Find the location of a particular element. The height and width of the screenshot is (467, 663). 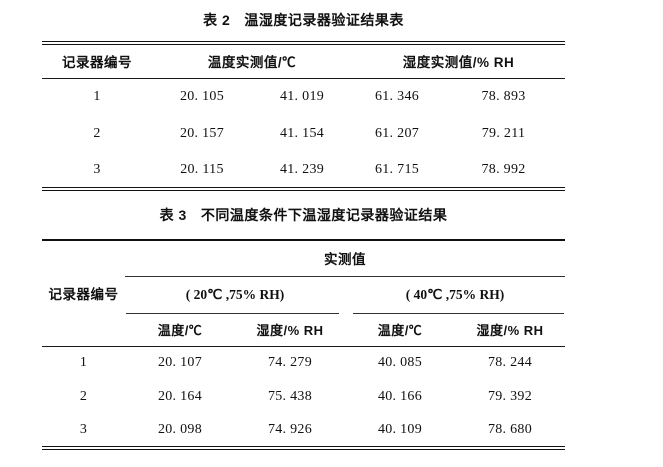

table3-subheader-temp-2: 温度/℃ is located at coordinates (400, 330).